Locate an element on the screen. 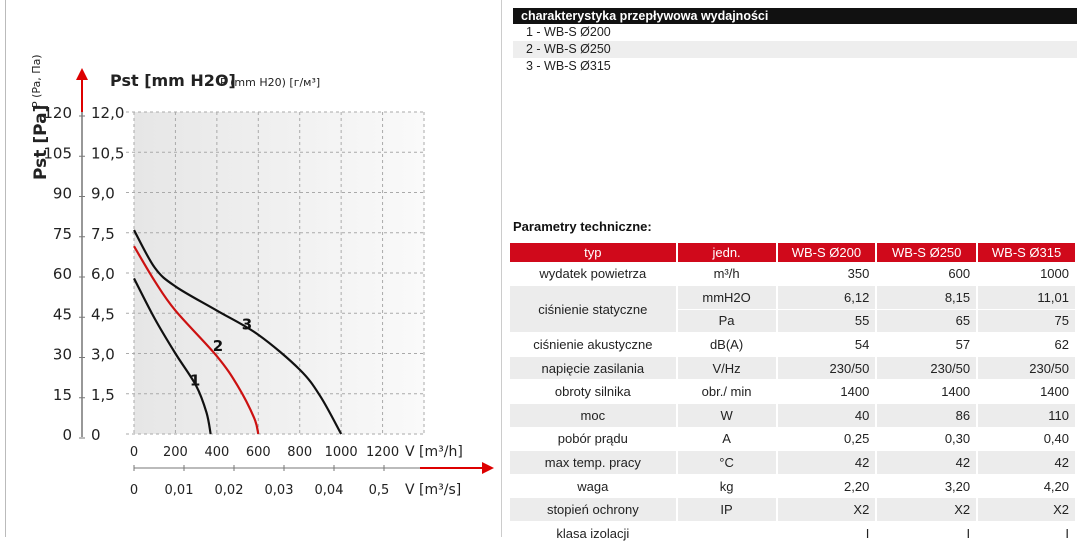 This screenshot has height=546, width=1080. param-value: 0,25 is located at coordinates (827, 439).